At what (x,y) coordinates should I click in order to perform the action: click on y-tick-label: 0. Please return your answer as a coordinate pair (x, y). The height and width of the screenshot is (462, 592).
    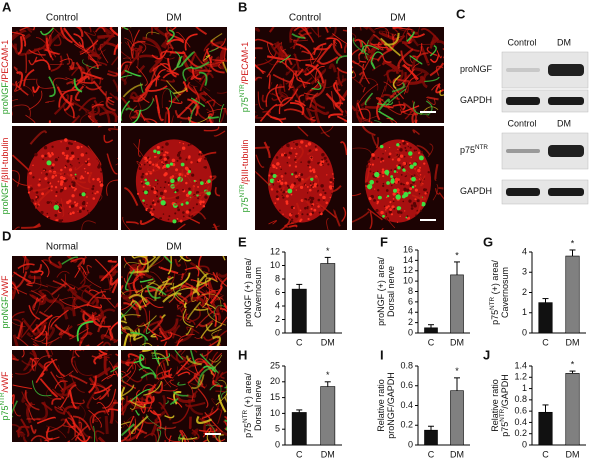
    Looking at the image, I should click on (410, 332).